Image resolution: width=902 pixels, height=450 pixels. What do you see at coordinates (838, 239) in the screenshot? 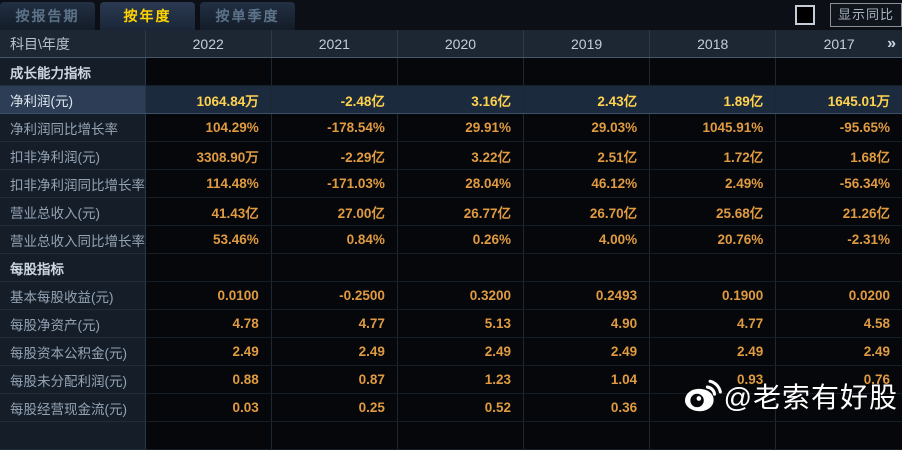
I see `cell-value: -2.31%` at bounding box center [838, 239].